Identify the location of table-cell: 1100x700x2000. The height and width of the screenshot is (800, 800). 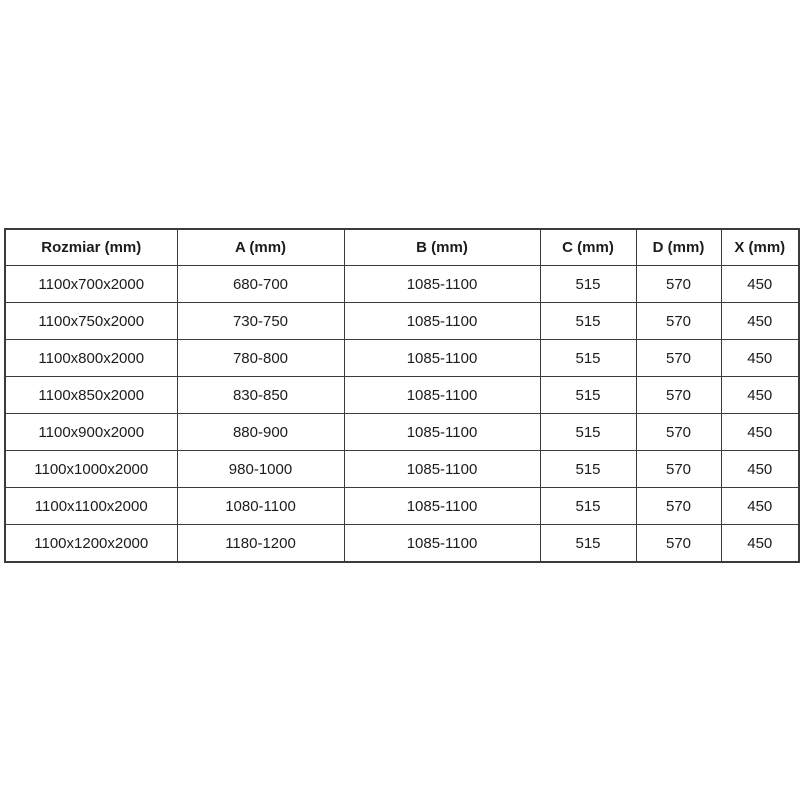
(91, 284).